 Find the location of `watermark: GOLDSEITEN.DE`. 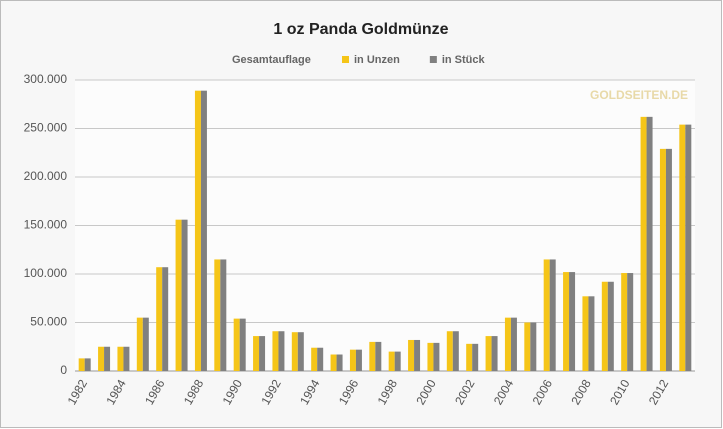

watermark: GOLDSEITEN.DE is located at coordinates (639, 95).